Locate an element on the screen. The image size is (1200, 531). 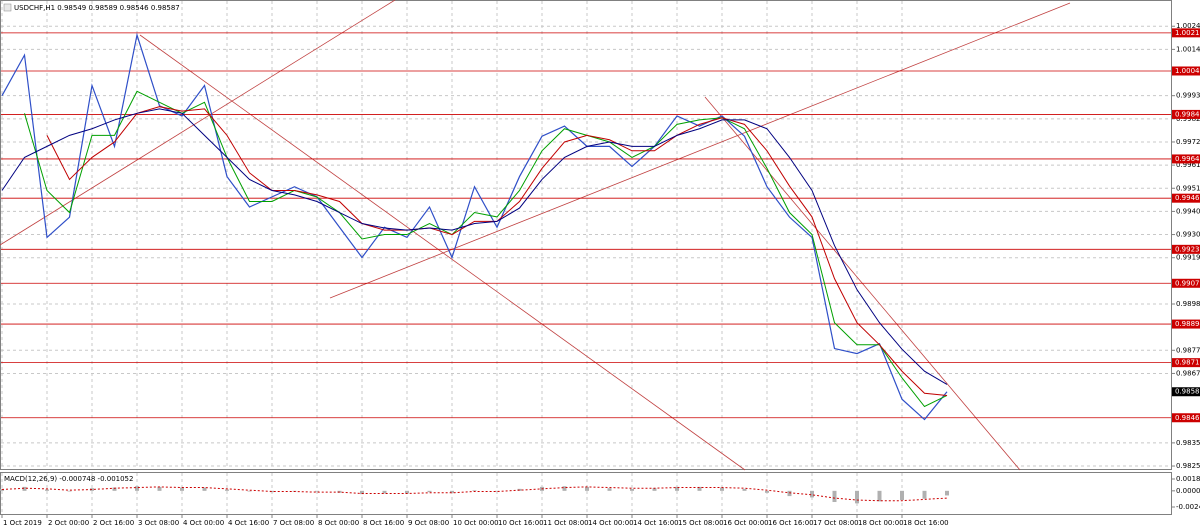
macd-title: MACD(12,26,9) -0.000748 -0.001052 is located at coordinates (68, 479).